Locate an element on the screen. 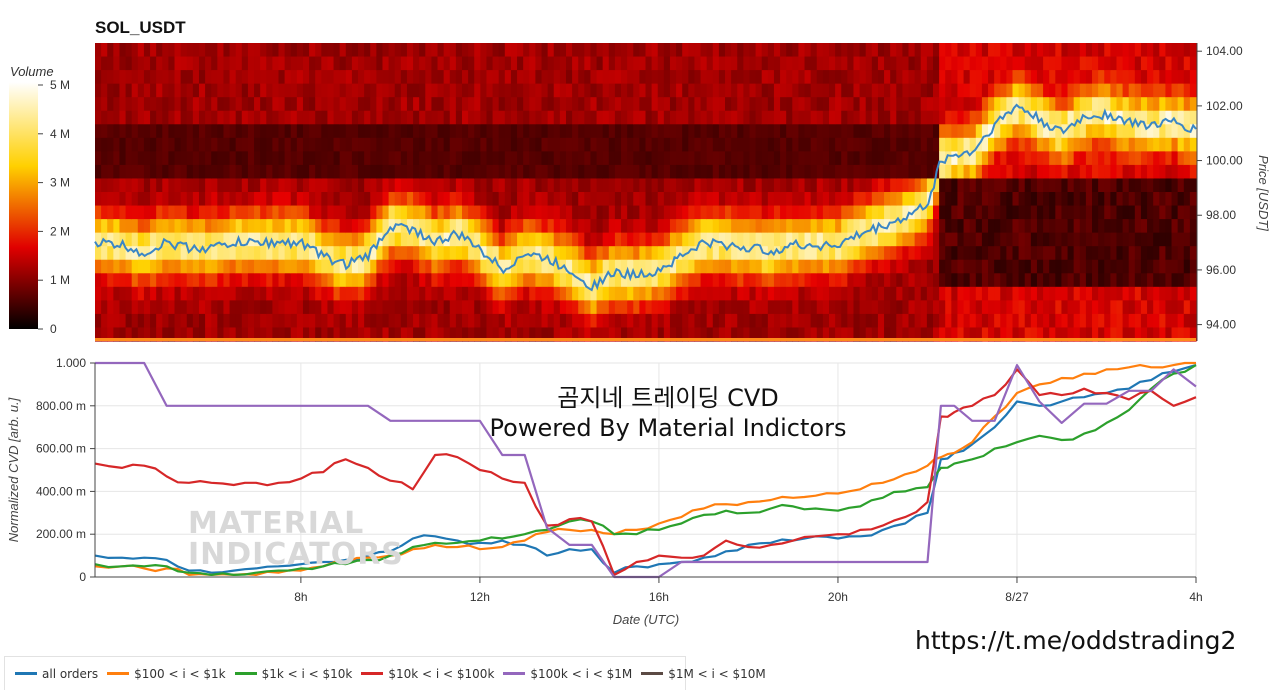  legend-item: $100k < i < $1M is located at coordinates (567, 674).